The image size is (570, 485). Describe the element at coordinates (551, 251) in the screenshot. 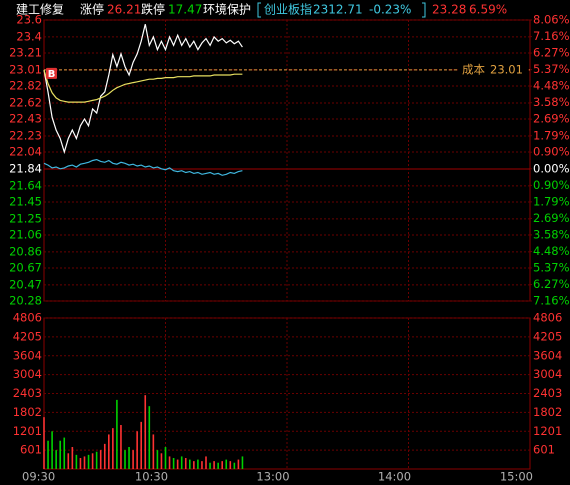

I see `y2-tick-label: 4.48%` at that location.